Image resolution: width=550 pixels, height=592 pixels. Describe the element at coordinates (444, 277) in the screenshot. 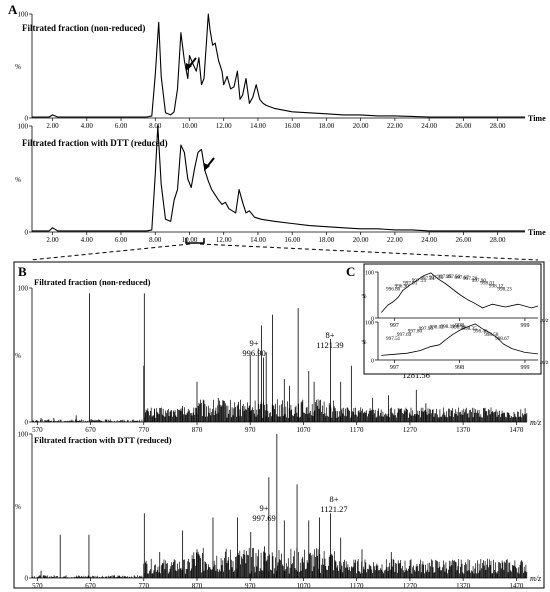

I see `isotope-peak-label: 997.45` at that location.